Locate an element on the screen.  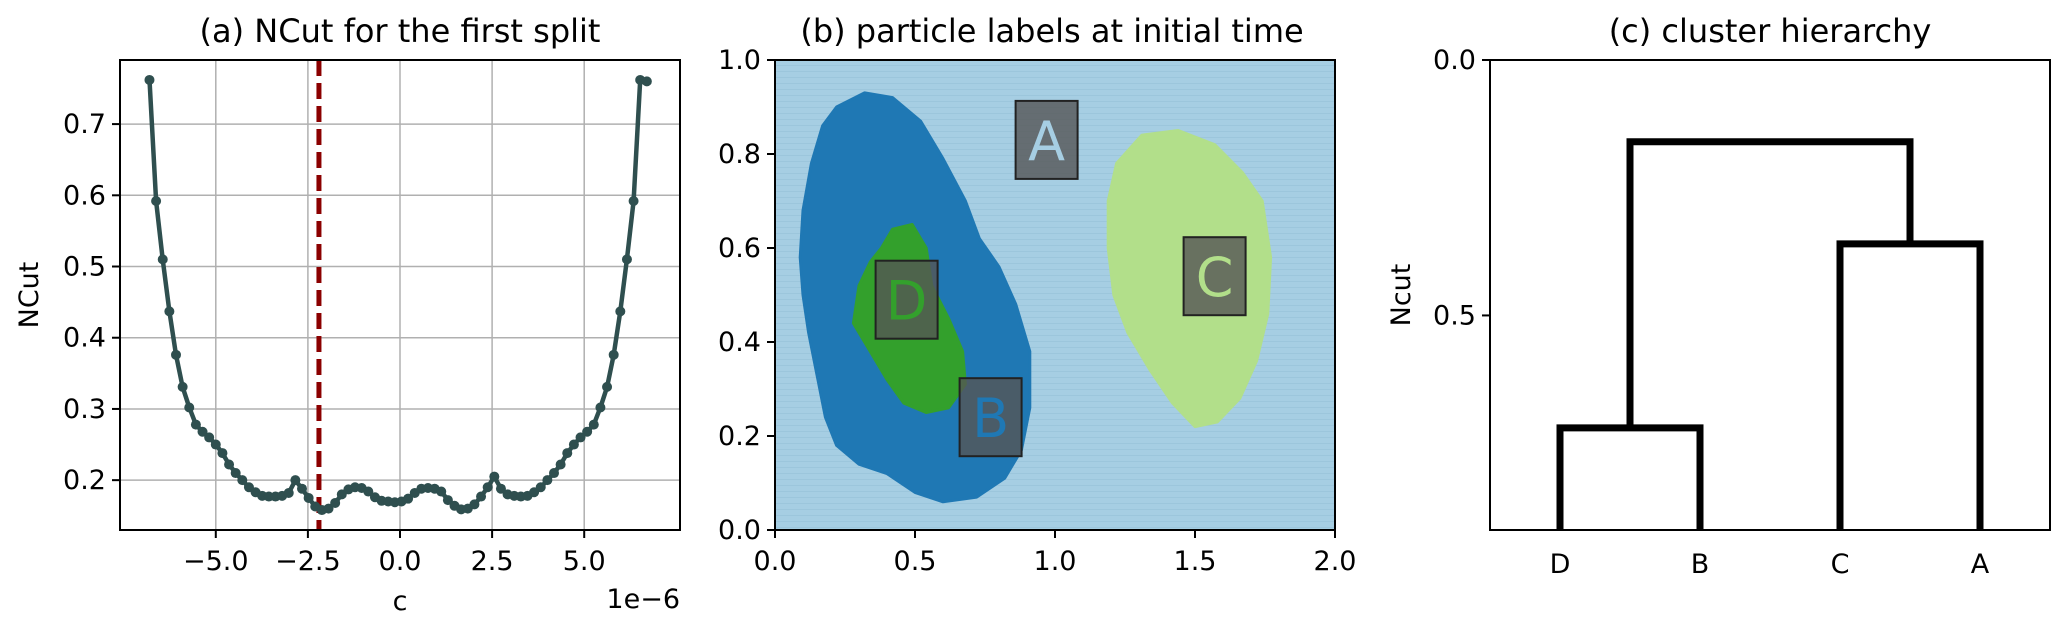
panel-c-merge-dbca is located at coordinates (1770, 283).